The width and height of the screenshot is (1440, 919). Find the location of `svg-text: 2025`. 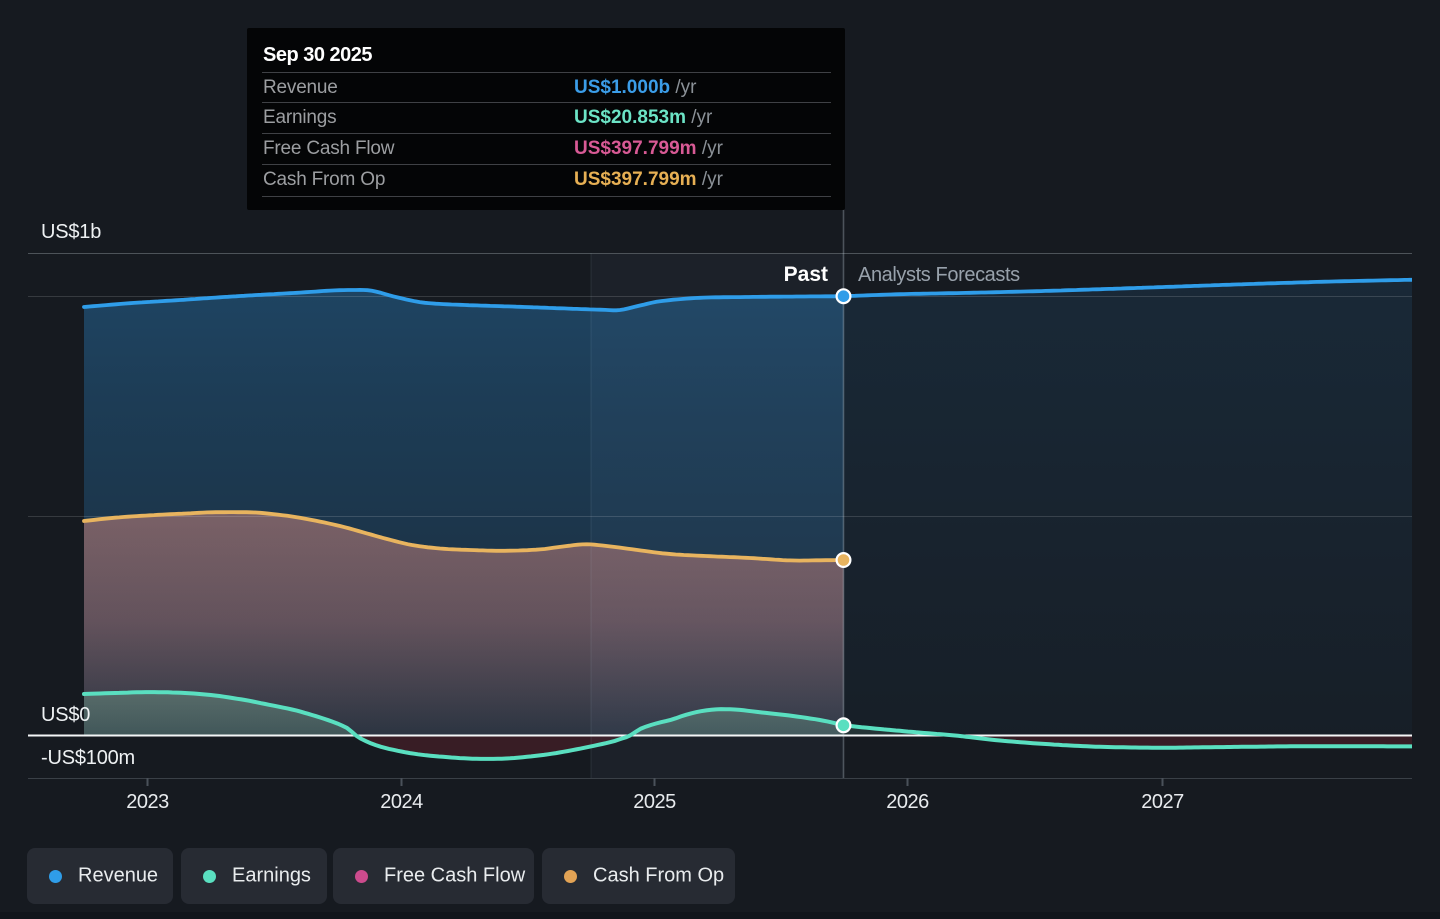

svg-text: 2025 is located at coordinates (654, 802).